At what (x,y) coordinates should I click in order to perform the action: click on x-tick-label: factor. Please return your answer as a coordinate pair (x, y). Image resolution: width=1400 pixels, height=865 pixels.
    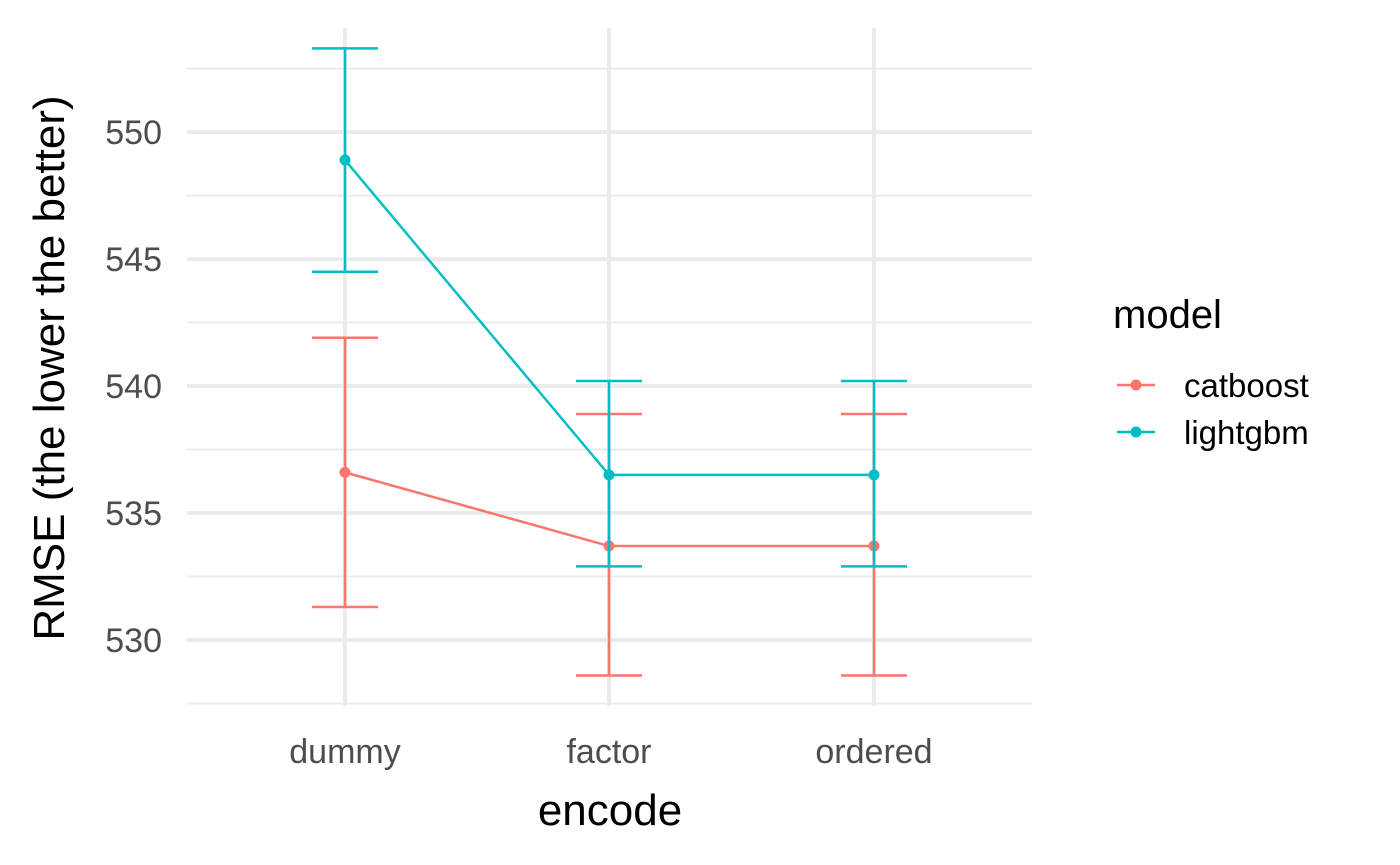
    Looking at the image, I should click on (608, 752).